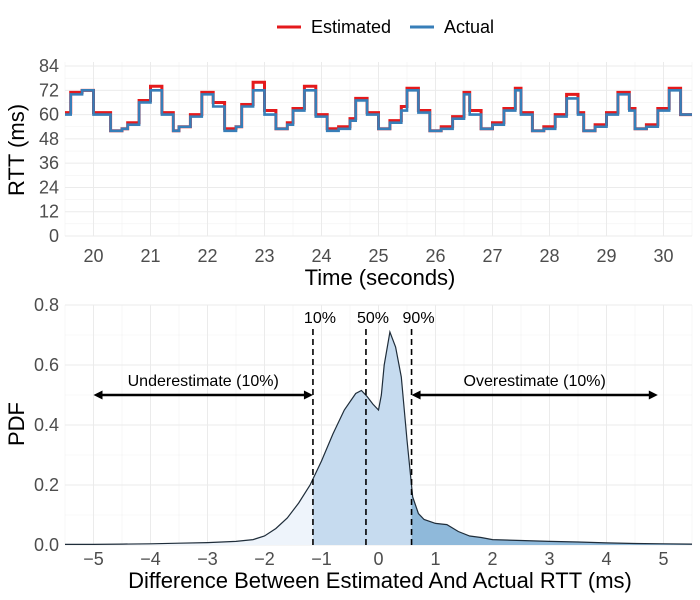 Image resolution: width=700 pixels, height=600 pixels. What do you see at coordinates (653, 395) in the screenshot?
I see `overestimate-arrow-head-right` at bounding box center [653, 395].